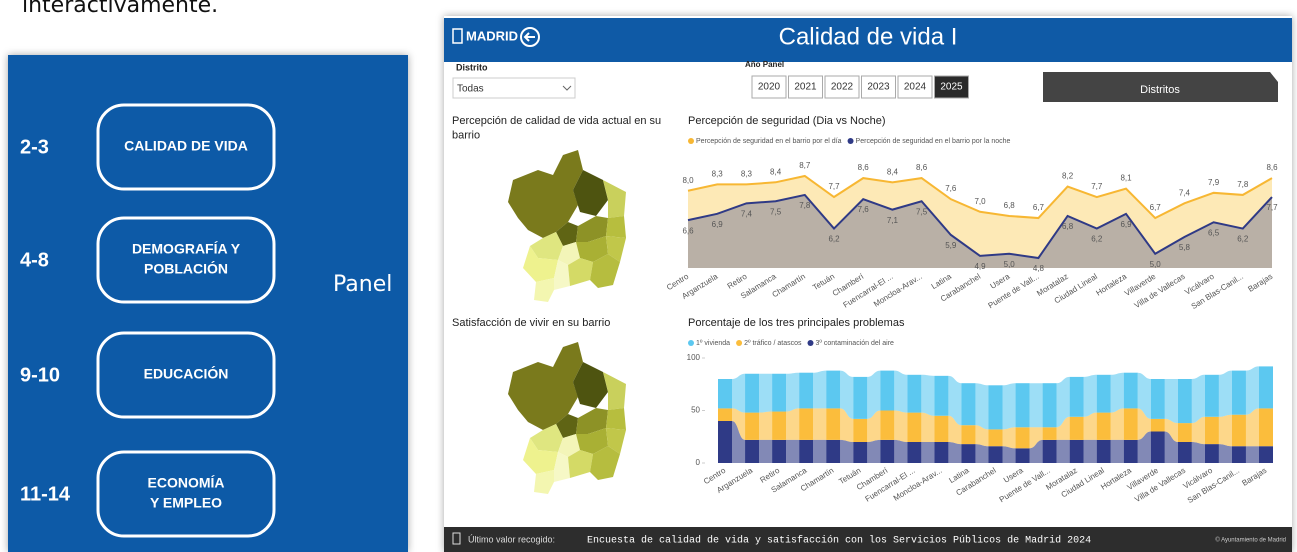 The width and height of the screenshot is (1297, 552). I want to click on tab, so click(1160, 87).